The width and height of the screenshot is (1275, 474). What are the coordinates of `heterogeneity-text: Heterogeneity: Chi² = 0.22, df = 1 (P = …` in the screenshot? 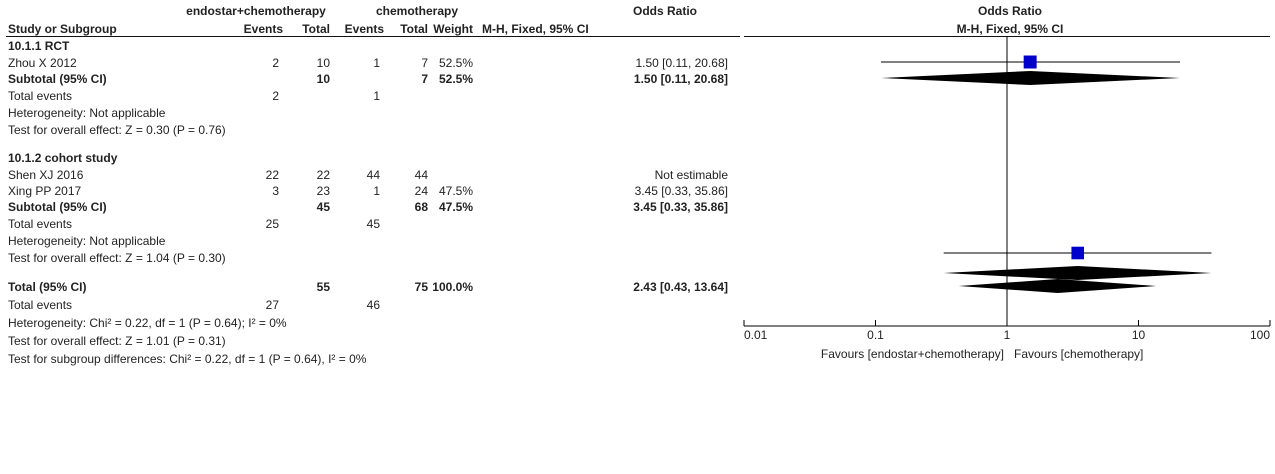 It's located at (147, 323).